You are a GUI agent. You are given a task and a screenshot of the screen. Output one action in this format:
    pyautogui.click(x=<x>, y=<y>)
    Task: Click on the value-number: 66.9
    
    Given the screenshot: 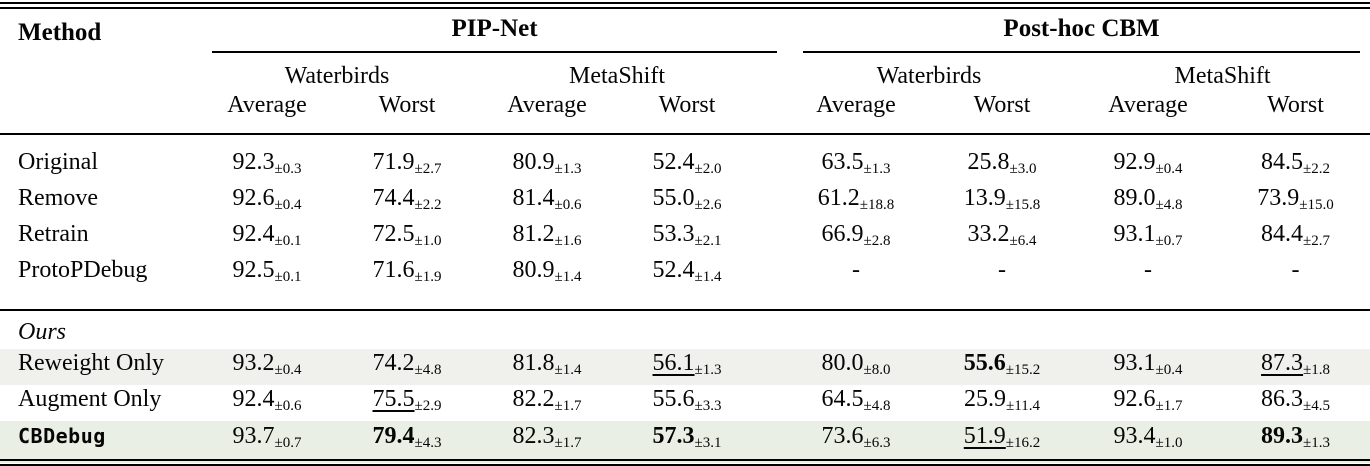 What is the action you would take?
    pyautogui.click(x=842, y=234)
    